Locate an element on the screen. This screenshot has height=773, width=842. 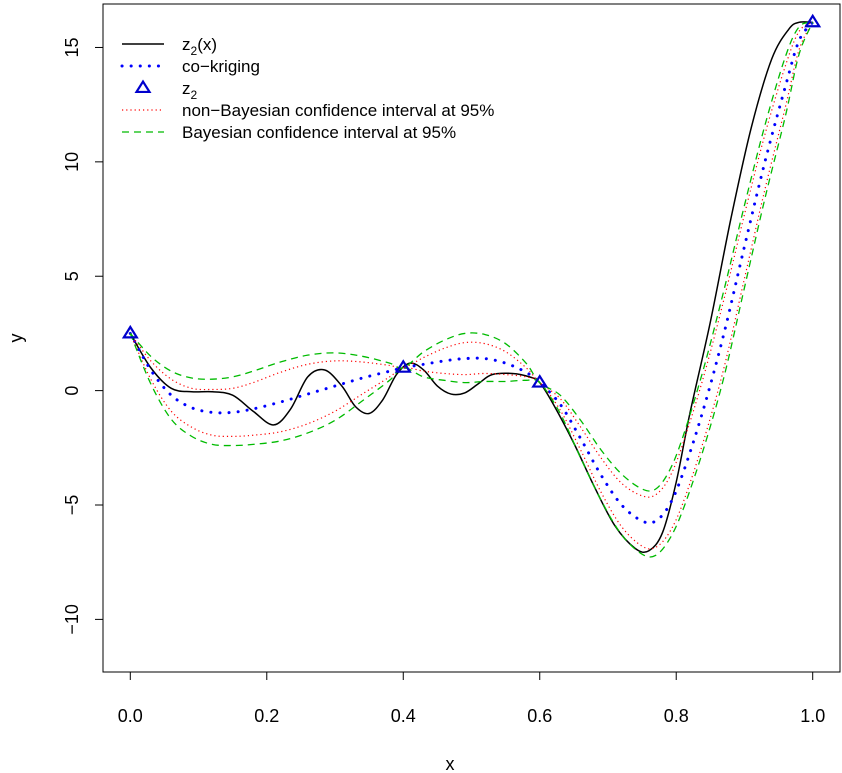
y-tick-label: 10 is located at coordinates (72, 162).